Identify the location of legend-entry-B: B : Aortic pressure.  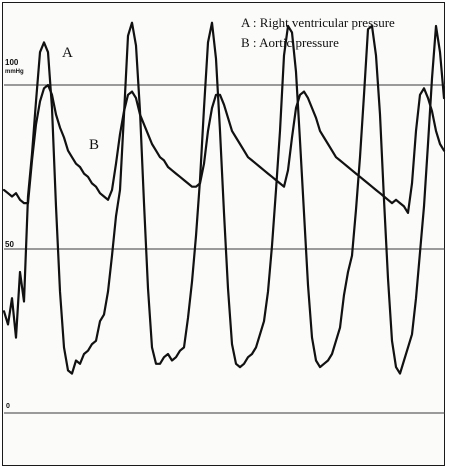
(290, 42).